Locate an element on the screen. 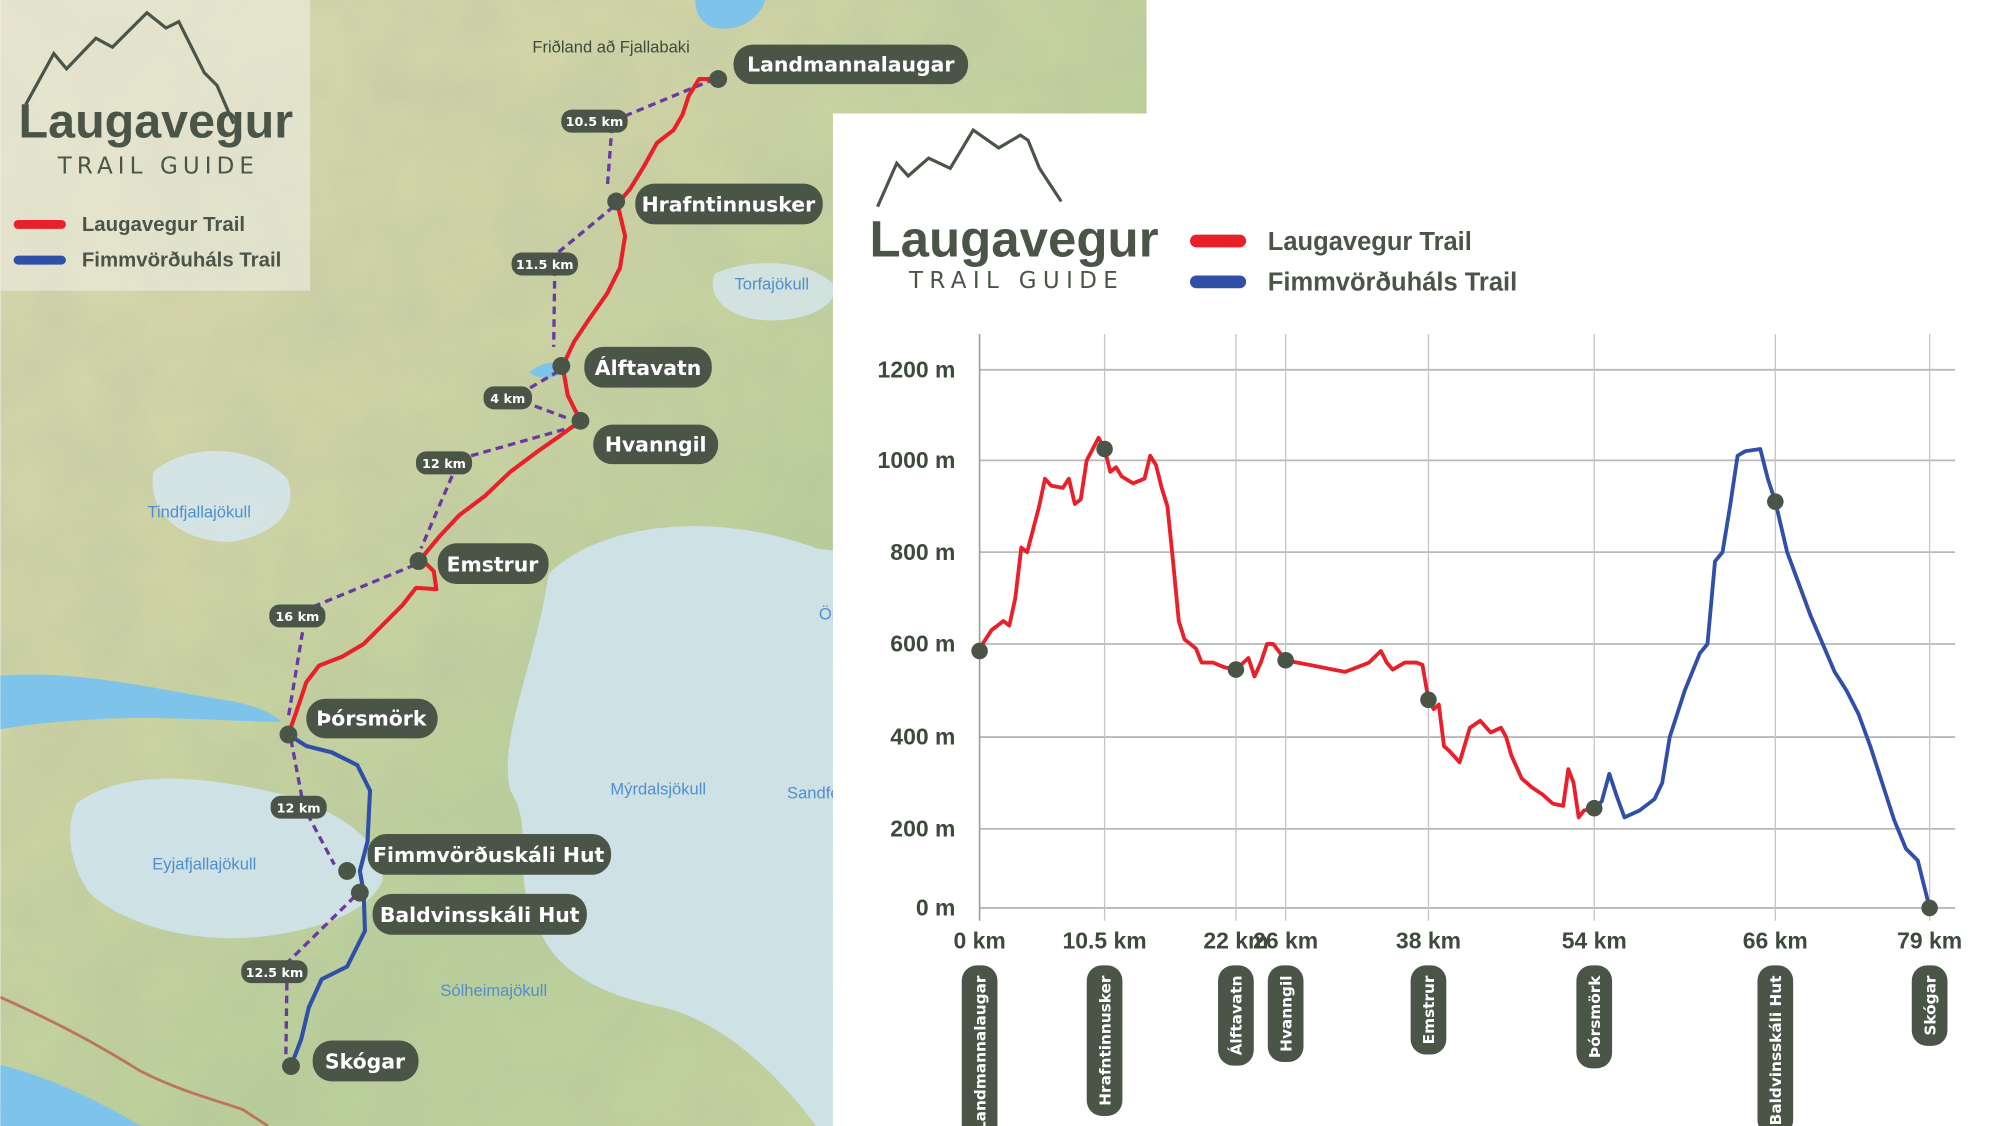 The height and width of the screenshot is (1126, 2000). stop-pill-label: Landmannalaugar is located at coordinates (980, 1050).